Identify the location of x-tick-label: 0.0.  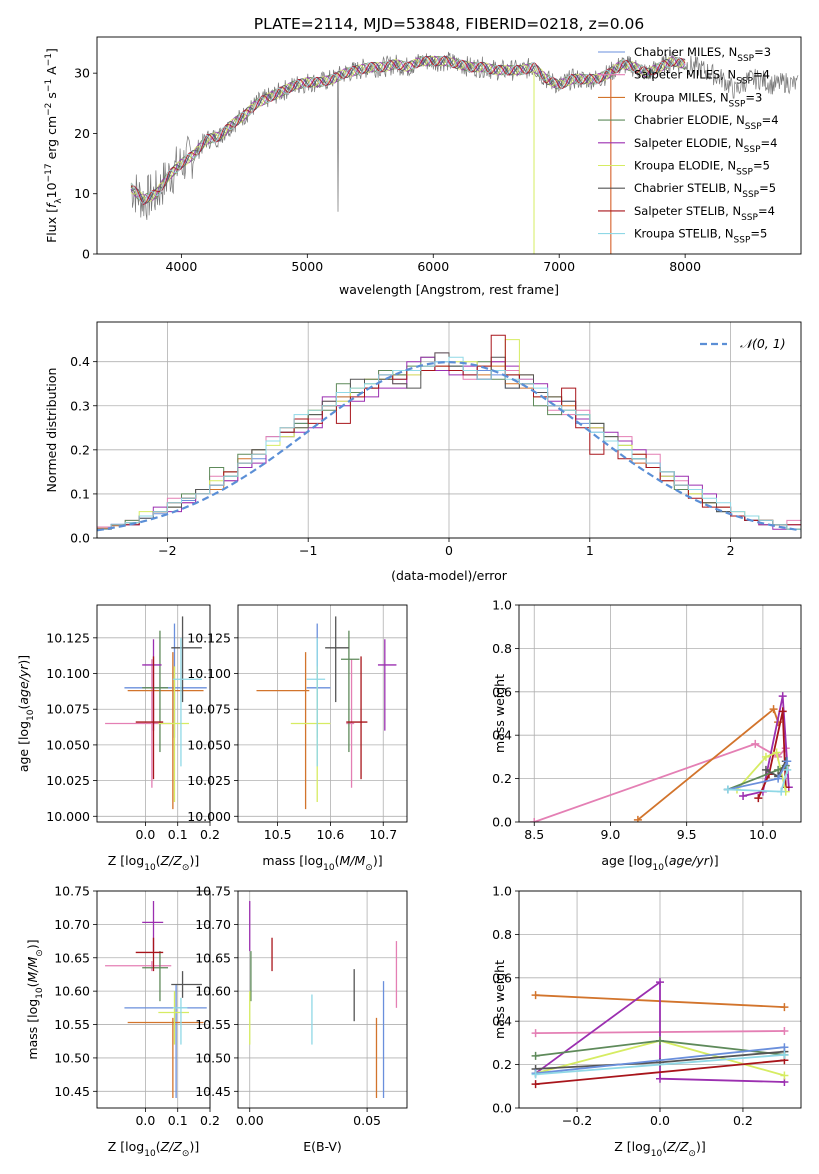
(660, 1120).